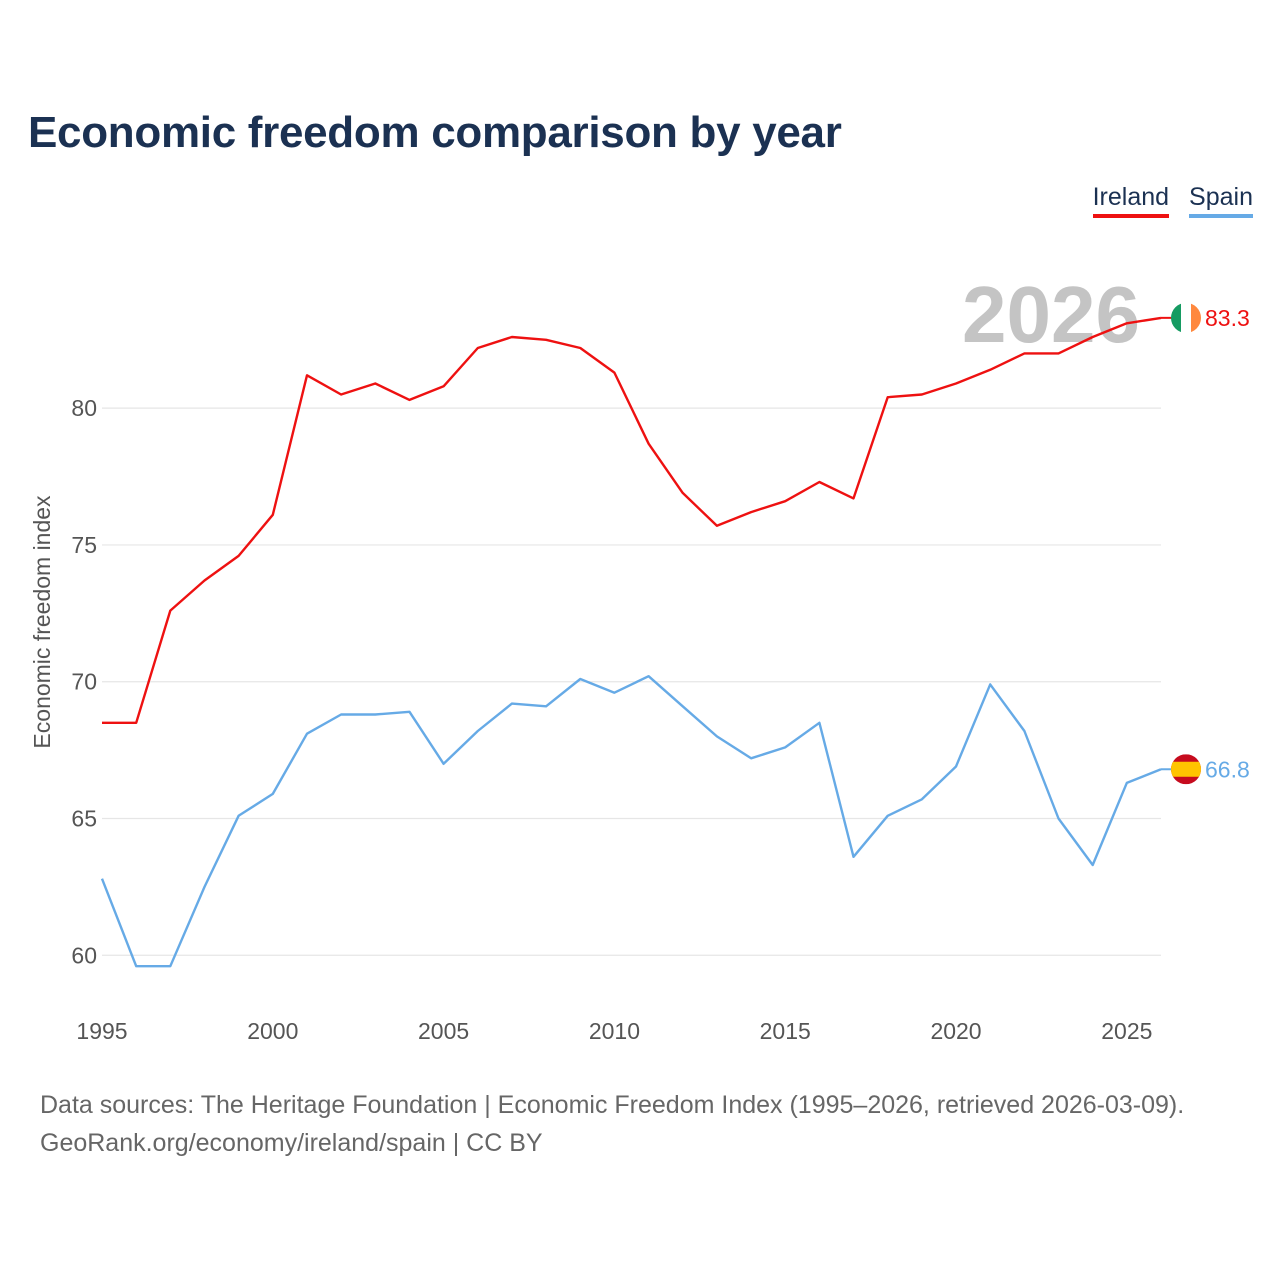 The image size is (1280, 1280). What do you see at coordinates (1051, 314) in the screenshot?
I see `year-watermark: 2026` at bounding box center [1051, 314].